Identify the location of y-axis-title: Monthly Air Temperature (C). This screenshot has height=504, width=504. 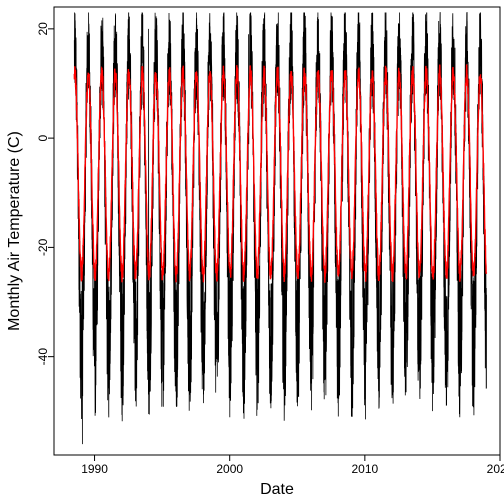
(14, 231).